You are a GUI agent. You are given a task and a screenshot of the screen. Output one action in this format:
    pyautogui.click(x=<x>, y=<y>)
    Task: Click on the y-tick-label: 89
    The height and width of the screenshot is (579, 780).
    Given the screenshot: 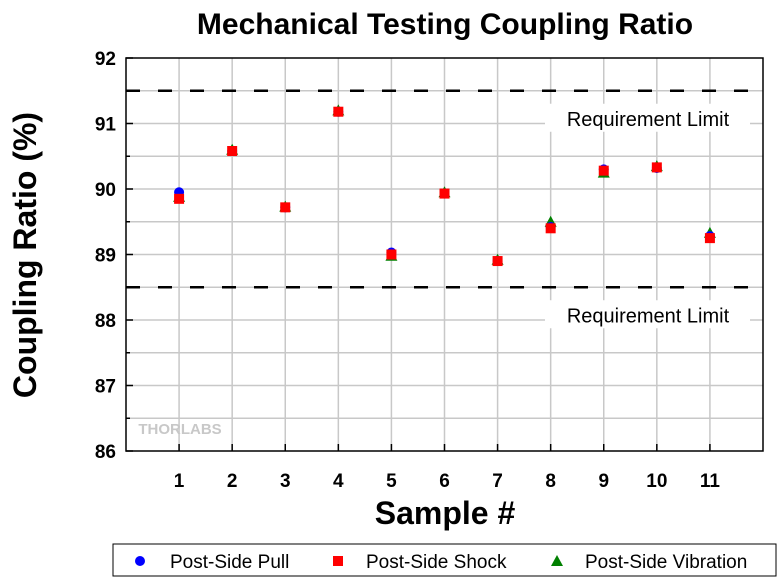 What is the action you would take?
    pyautogui.click(x=105, y=256)
    